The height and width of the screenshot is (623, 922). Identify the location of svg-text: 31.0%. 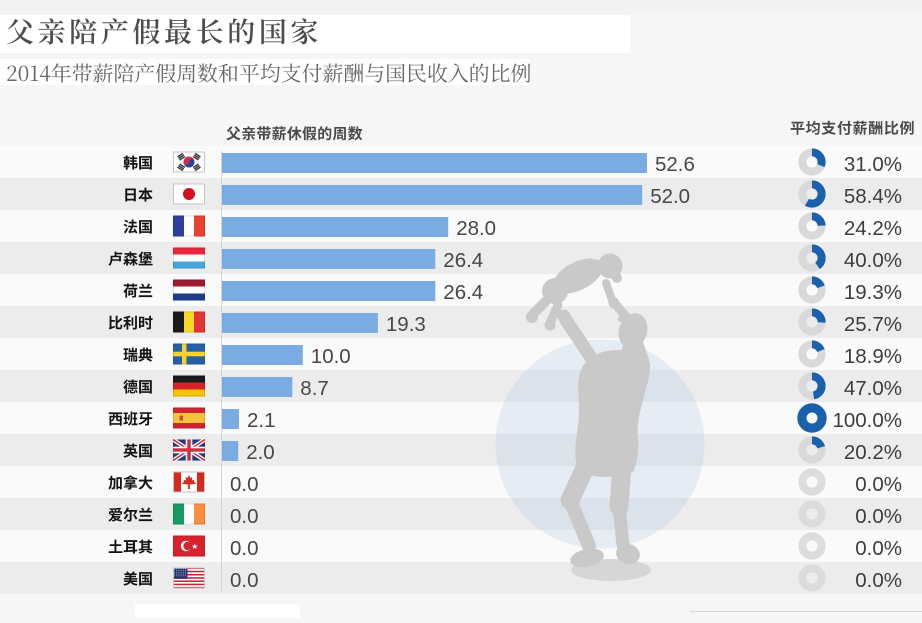
(873, 164).